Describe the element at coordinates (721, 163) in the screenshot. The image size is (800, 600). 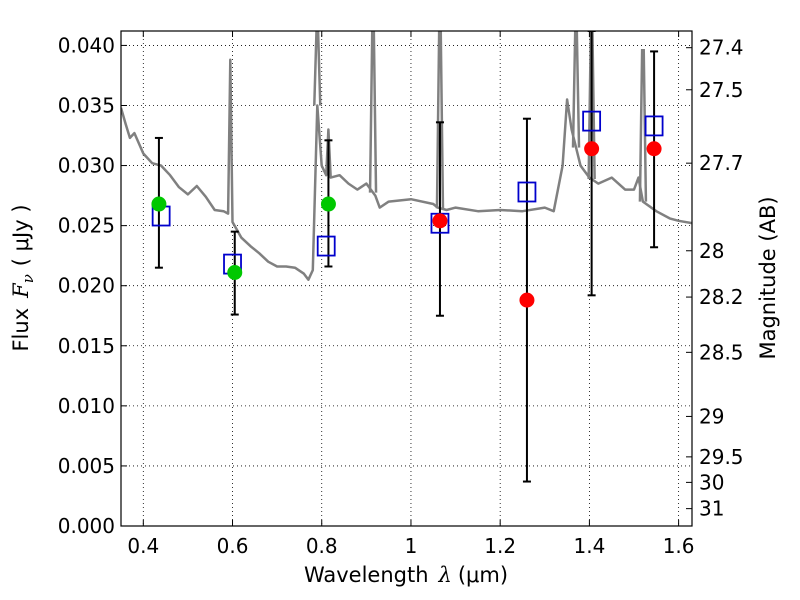
I see `y2-tick-label: 27.7` at that location.